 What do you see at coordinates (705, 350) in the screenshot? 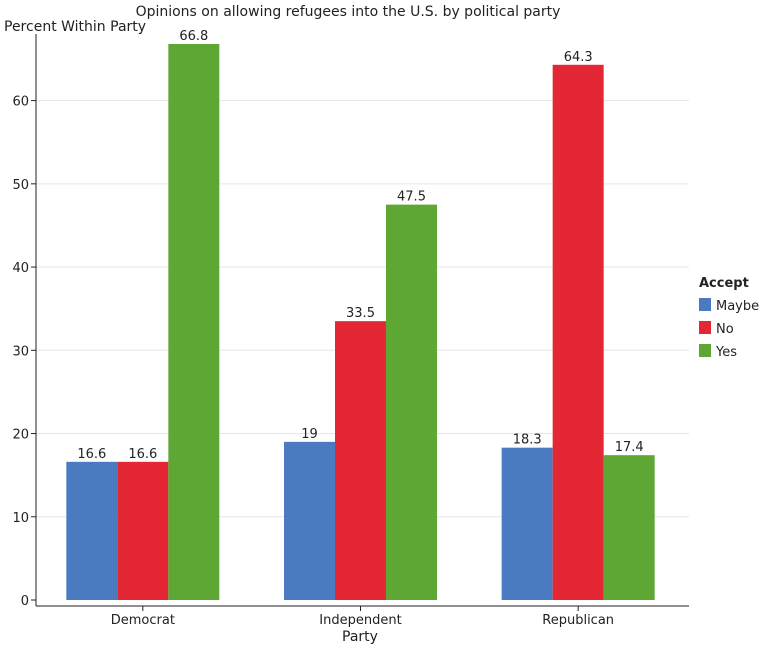
I see `legend-swatch-yes` at bounding box center [705, 350].